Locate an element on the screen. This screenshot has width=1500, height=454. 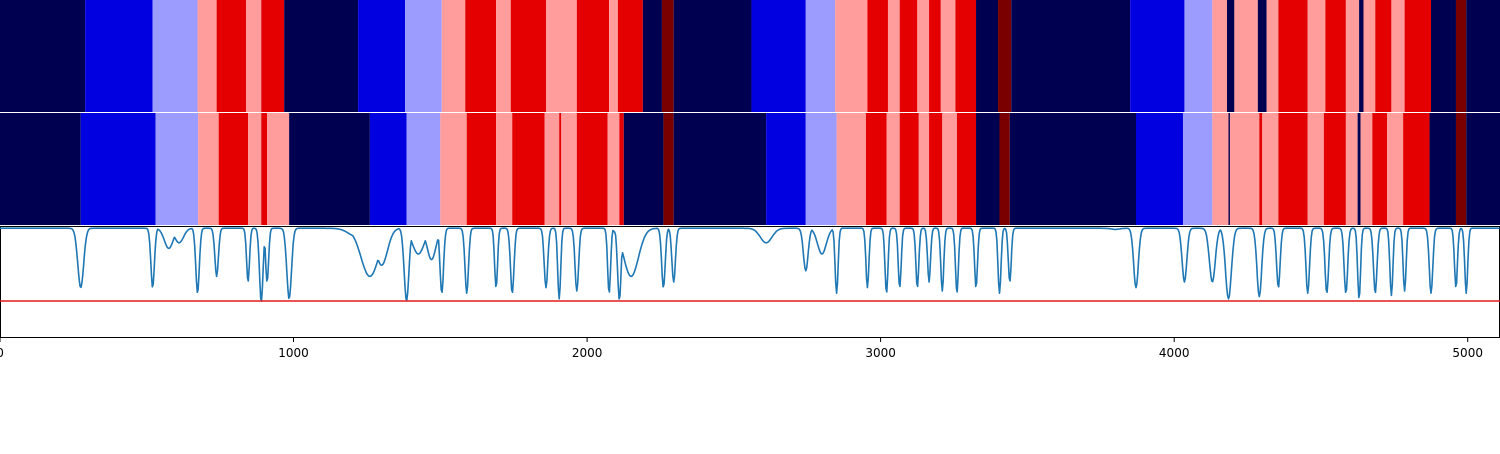
x-tick-label-4000: 4000 is located at coordinates (1174, 353).